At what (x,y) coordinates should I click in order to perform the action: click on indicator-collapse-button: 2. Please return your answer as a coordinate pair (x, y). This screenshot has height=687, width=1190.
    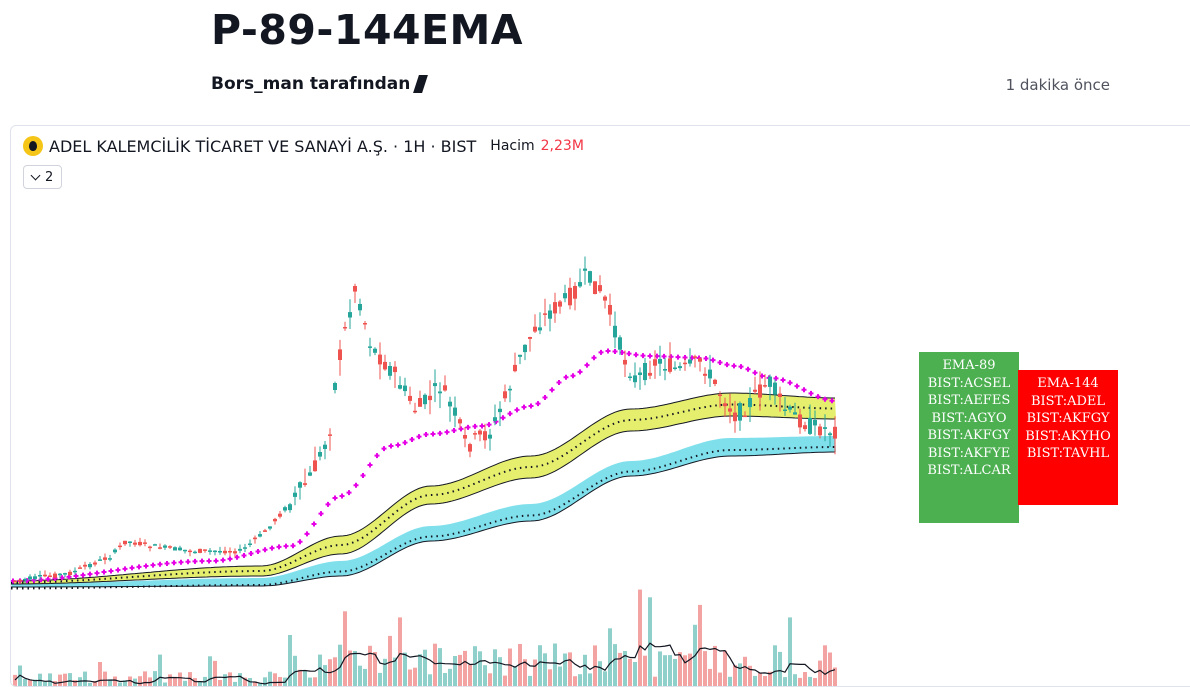
    Looking at the image, I should click on (43, 177).